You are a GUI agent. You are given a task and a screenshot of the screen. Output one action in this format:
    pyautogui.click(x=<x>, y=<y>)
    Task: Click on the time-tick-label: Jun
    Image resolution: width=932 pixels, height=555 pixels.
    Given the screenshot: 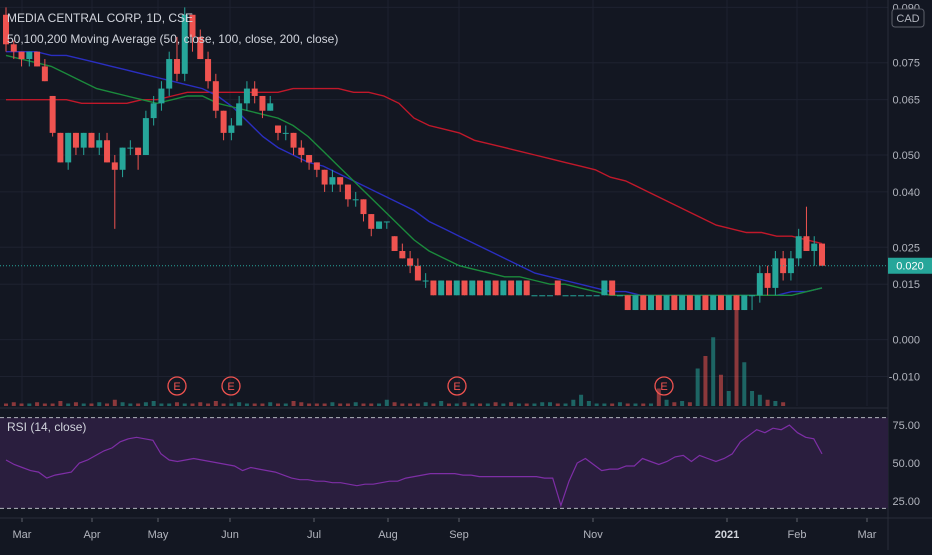 What is the action you would take?
    pyautogui.click(x=230, y=535)
    